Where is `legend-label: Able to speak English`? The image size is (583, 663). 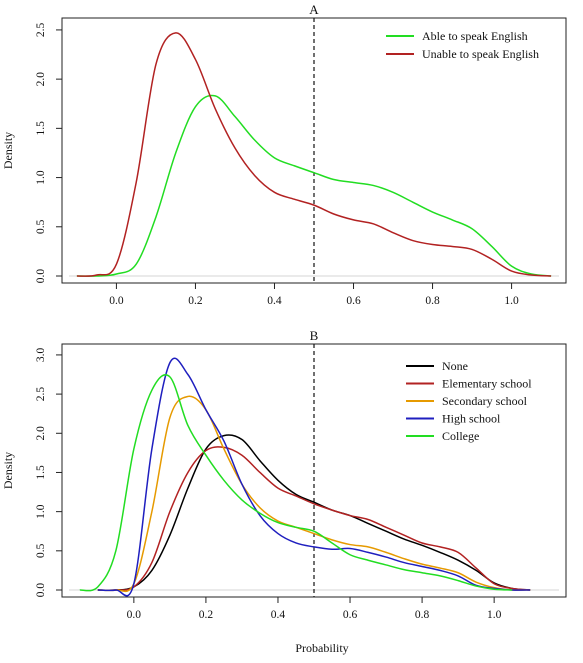 legend-label: Able to speak English is located at coordinates (475, 36).